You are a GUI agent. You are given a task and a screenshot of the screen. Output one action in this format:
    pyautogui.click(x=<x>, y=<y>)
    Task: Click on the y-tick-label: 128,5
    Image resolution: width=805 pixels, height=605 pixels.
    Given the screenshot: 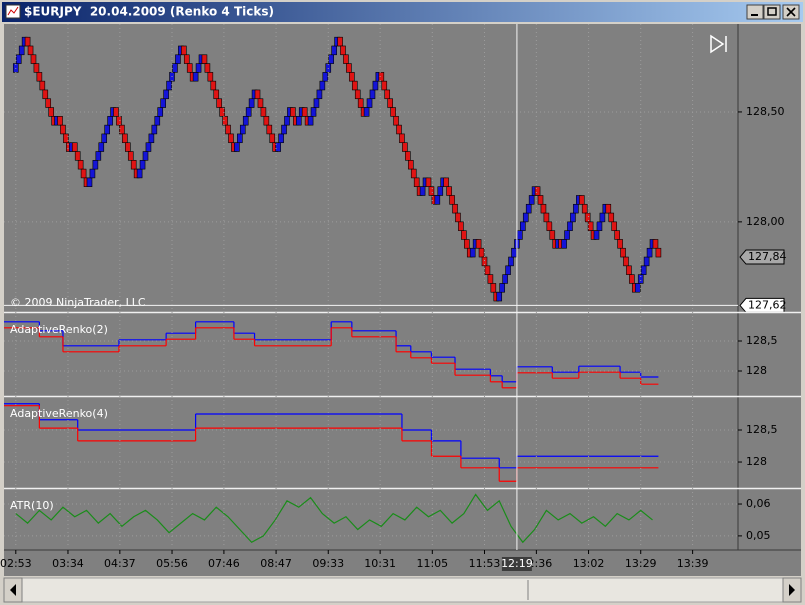 What is the action you would take?
    pyautogui.click(x=762, y=340)
    